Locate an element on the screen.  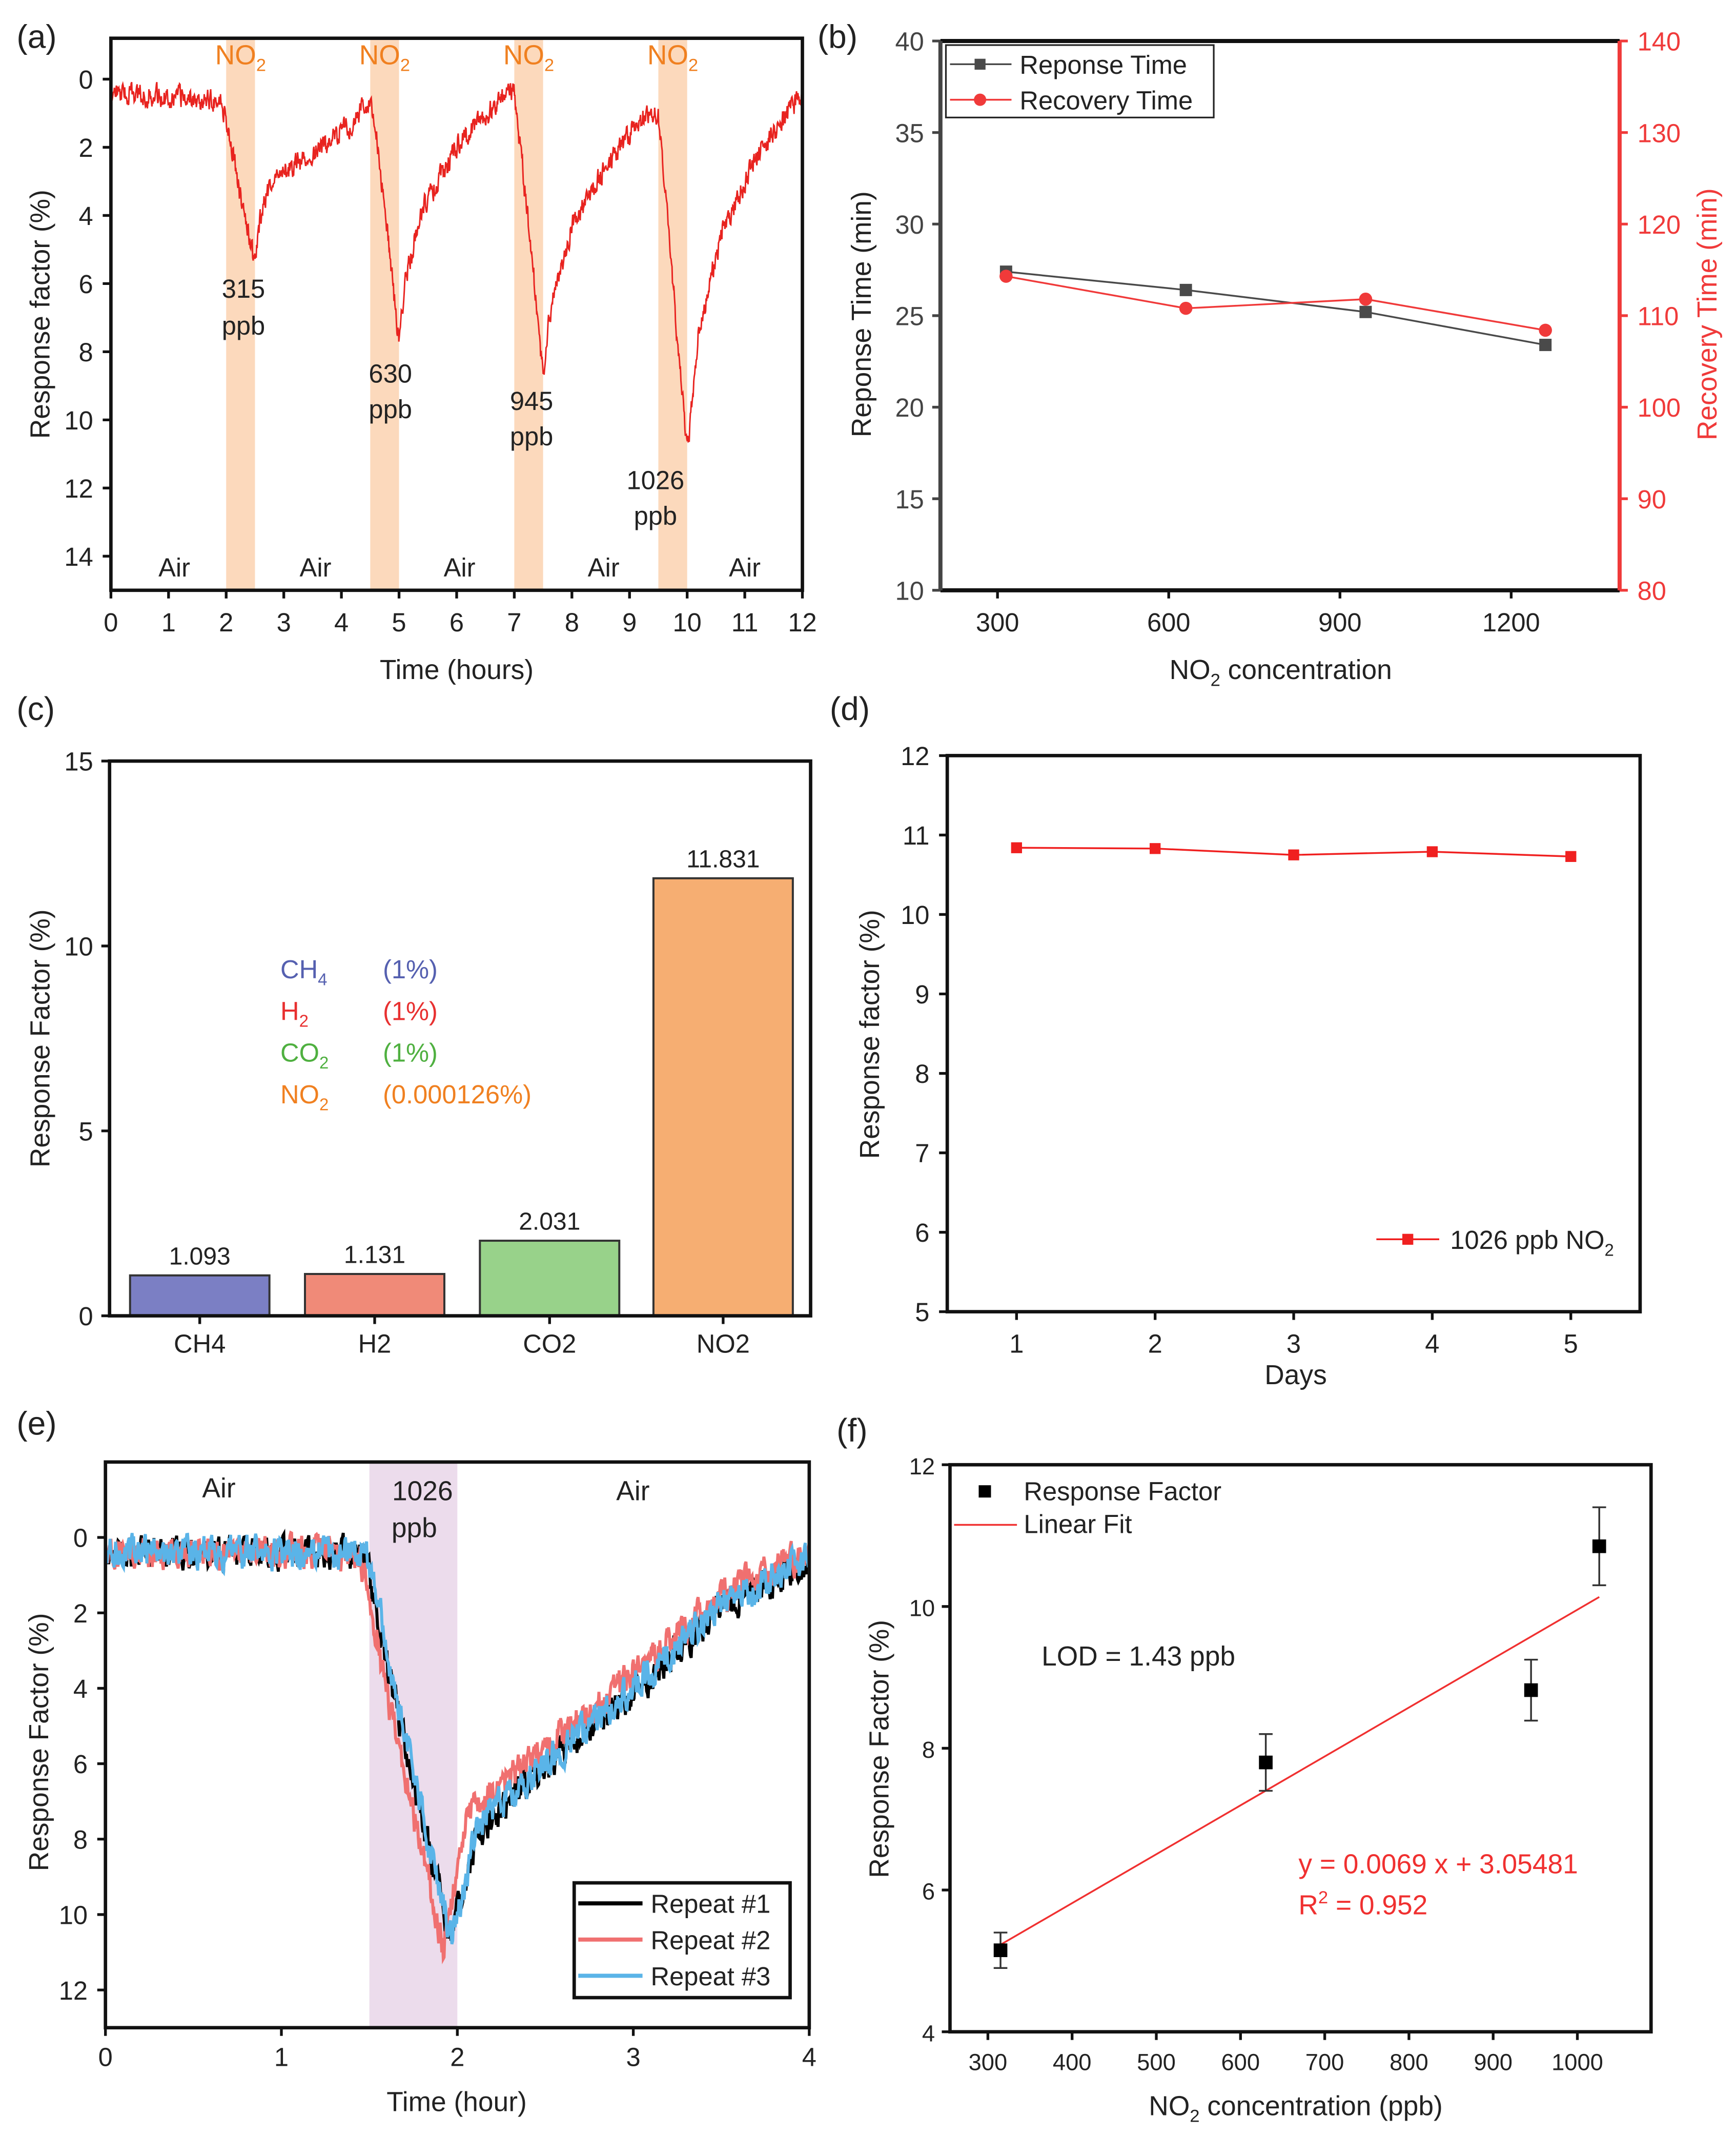
d-y-tick-label: 9 is located at coordinates (922, 994).